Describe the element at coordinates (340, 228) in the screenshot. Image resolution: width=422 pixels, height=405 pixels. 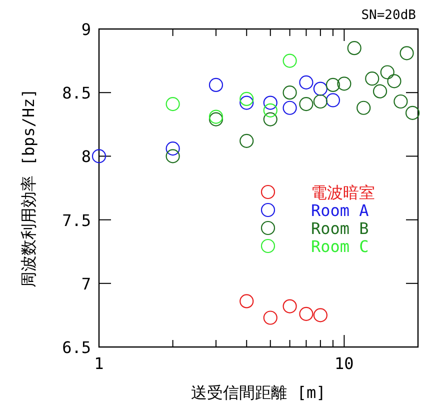
I see `legend-label: Room B` at that location.